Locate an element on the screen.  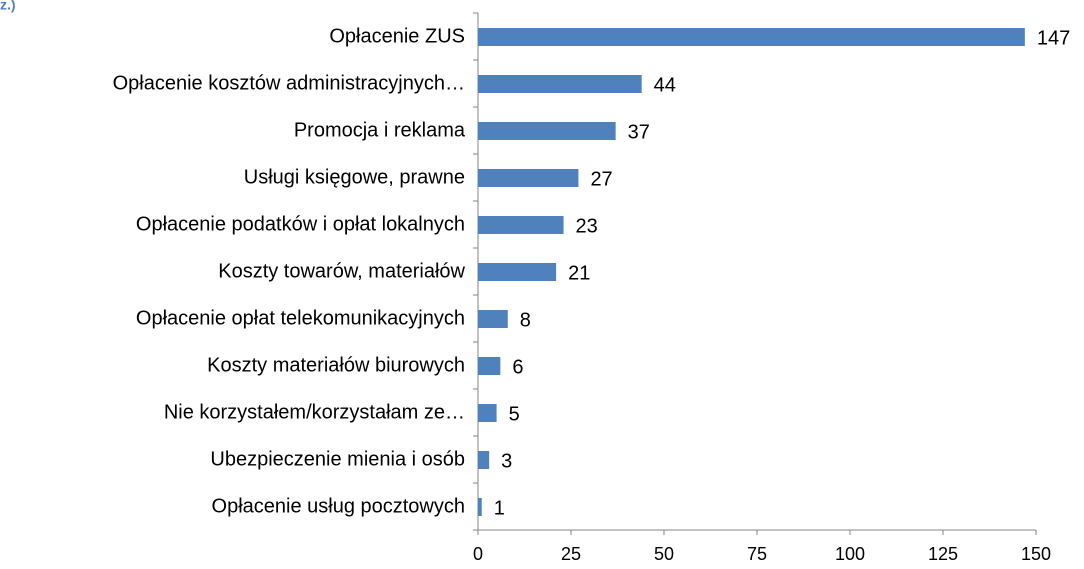
category-label: Opłacenie usług pocztowych is located at coordinates (338, 506).